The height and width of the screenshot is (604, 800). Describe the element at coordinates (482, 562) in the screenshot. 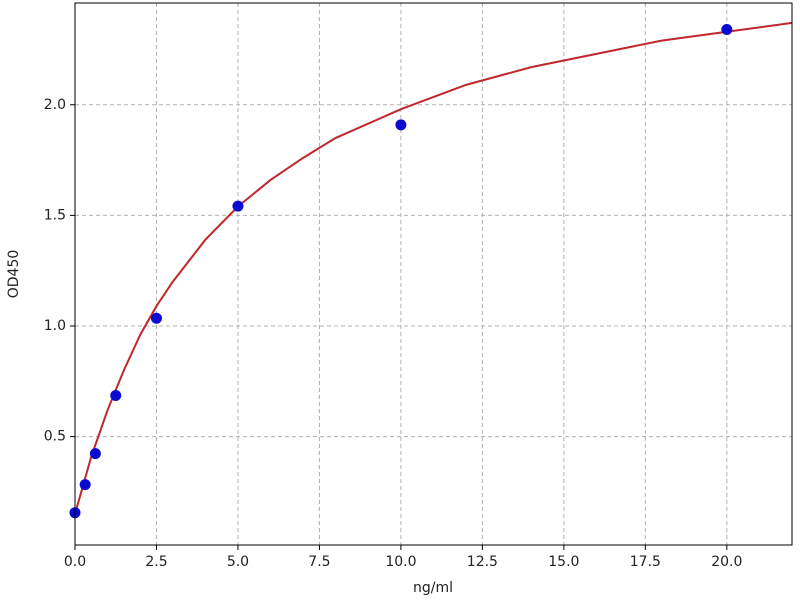

I see `x-tick-label: 12.5` at that location.